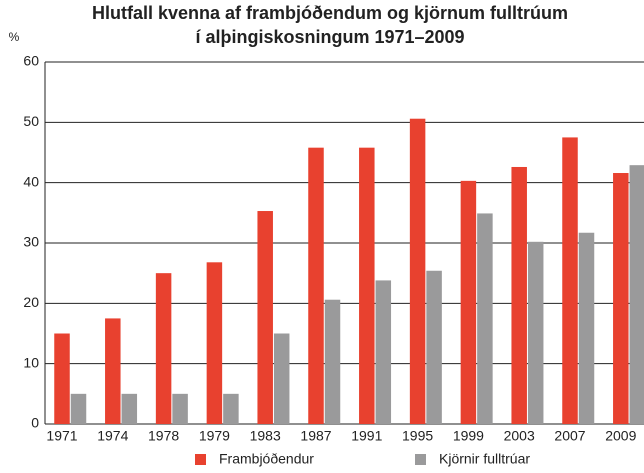 This screenshot has height=473, width=644. I want to click on chart-title: í alþingiskosningum 1971–2009, so click(329, 37).